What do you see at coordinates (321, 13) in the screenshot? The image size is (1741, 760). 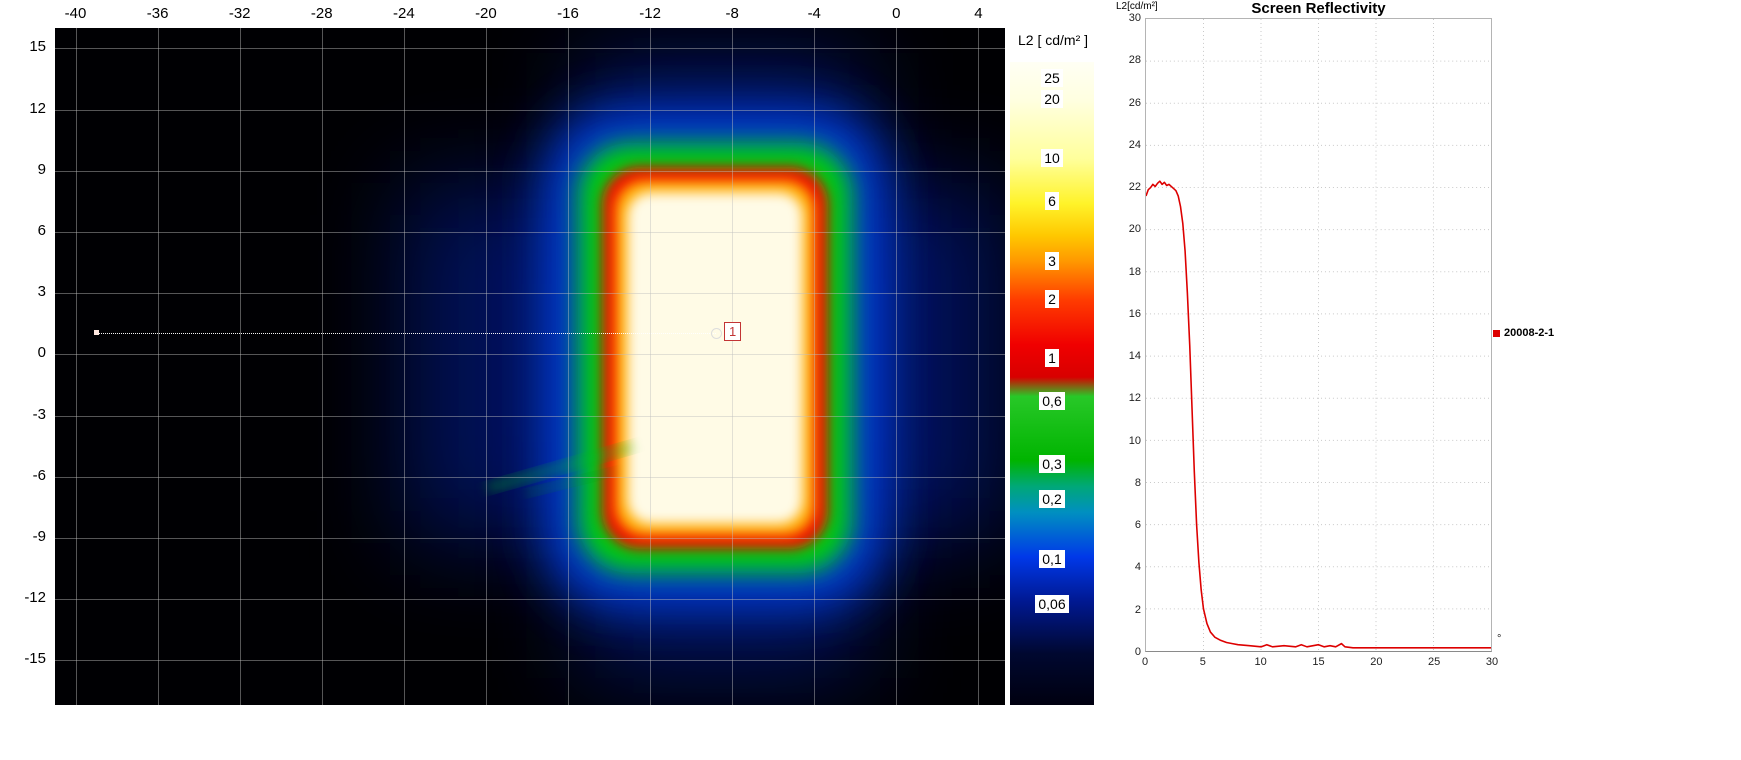 I see `x-tick-label: -28` at bounding box center [321, 13].